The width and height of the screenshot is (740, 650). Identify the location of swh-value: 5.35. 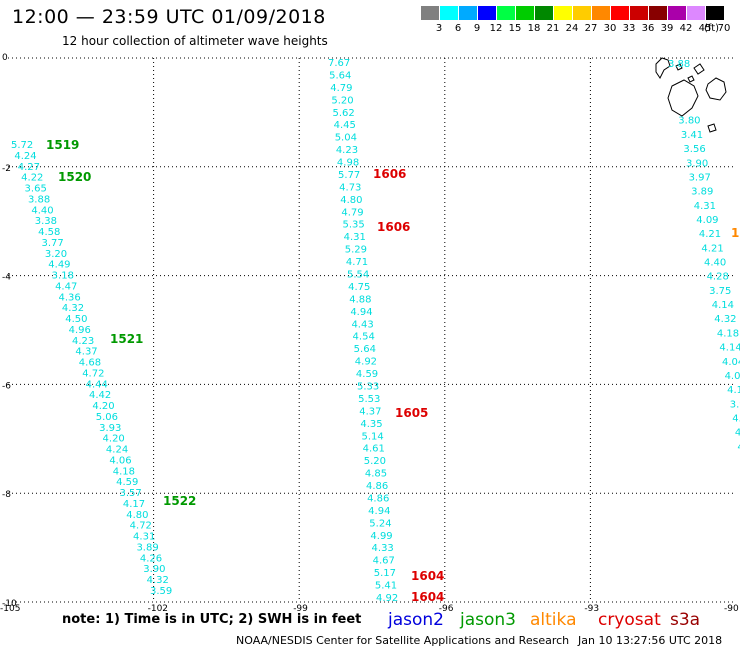
(354, 225).